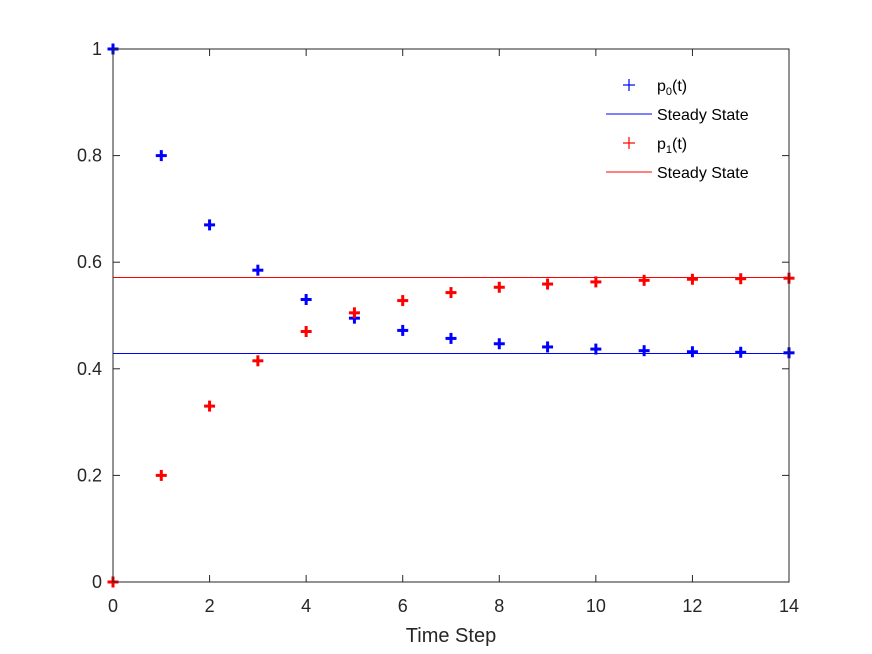  I want to click on y-tick-label: 0, so click(97, 582).